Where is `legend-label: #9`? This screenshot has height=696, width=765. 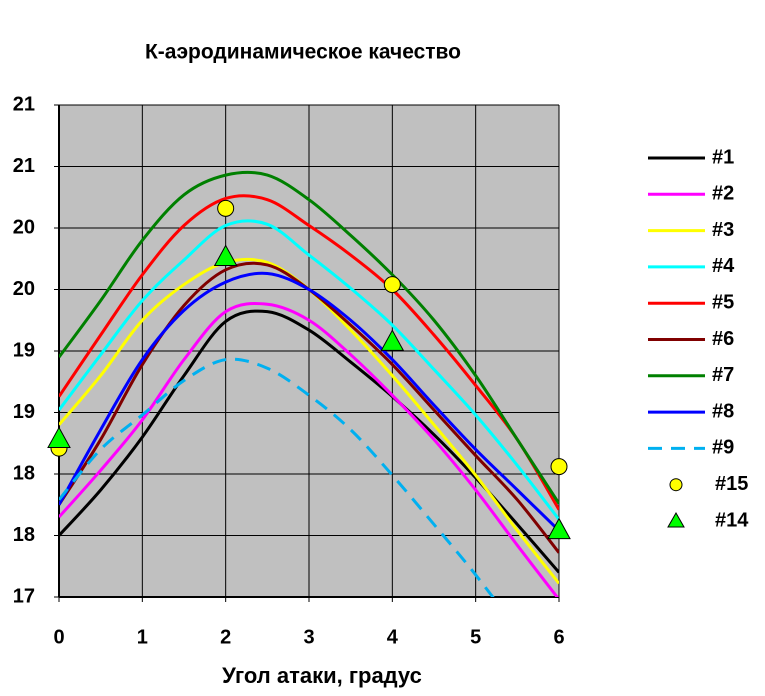 legend-label: #9 is located at coordinates (723, 448).